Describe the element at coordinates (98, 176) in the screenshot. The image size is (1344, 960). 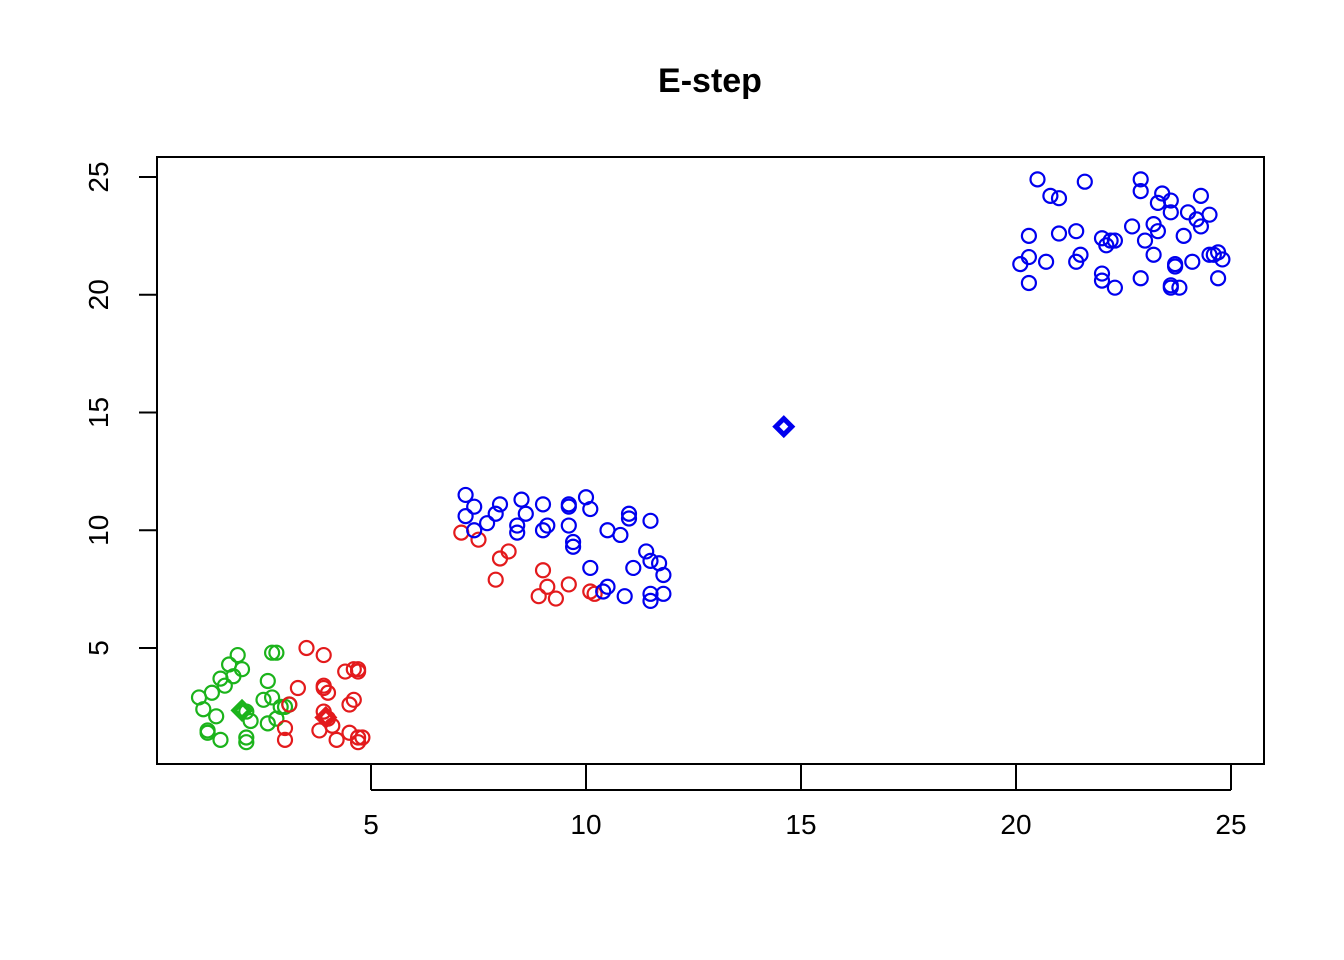
I see `y-tick-label: 25` at that location.